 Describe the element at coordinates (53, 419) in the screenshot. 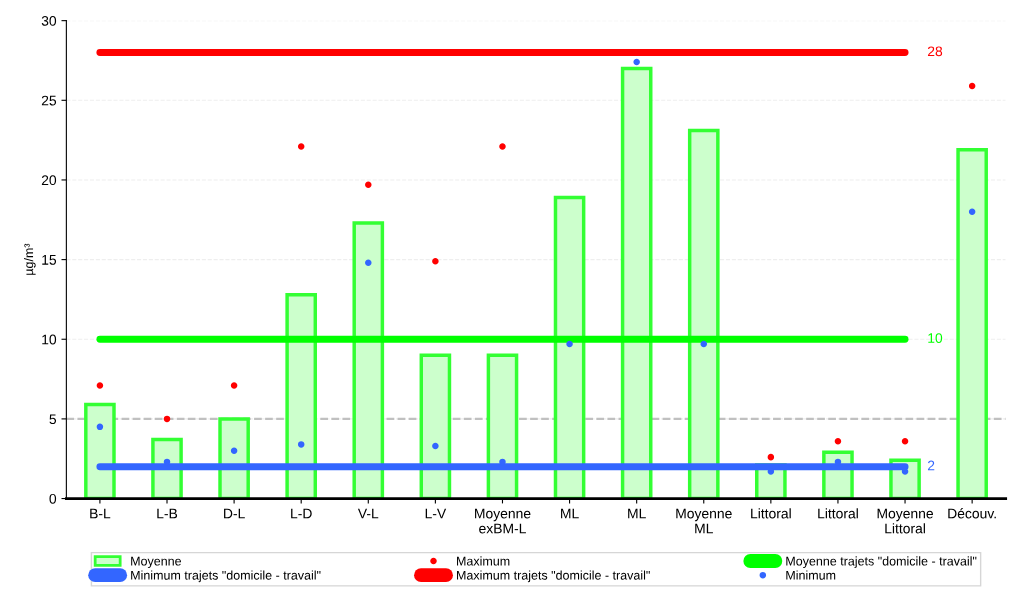

I see `y-tick-label: 5` at that location.